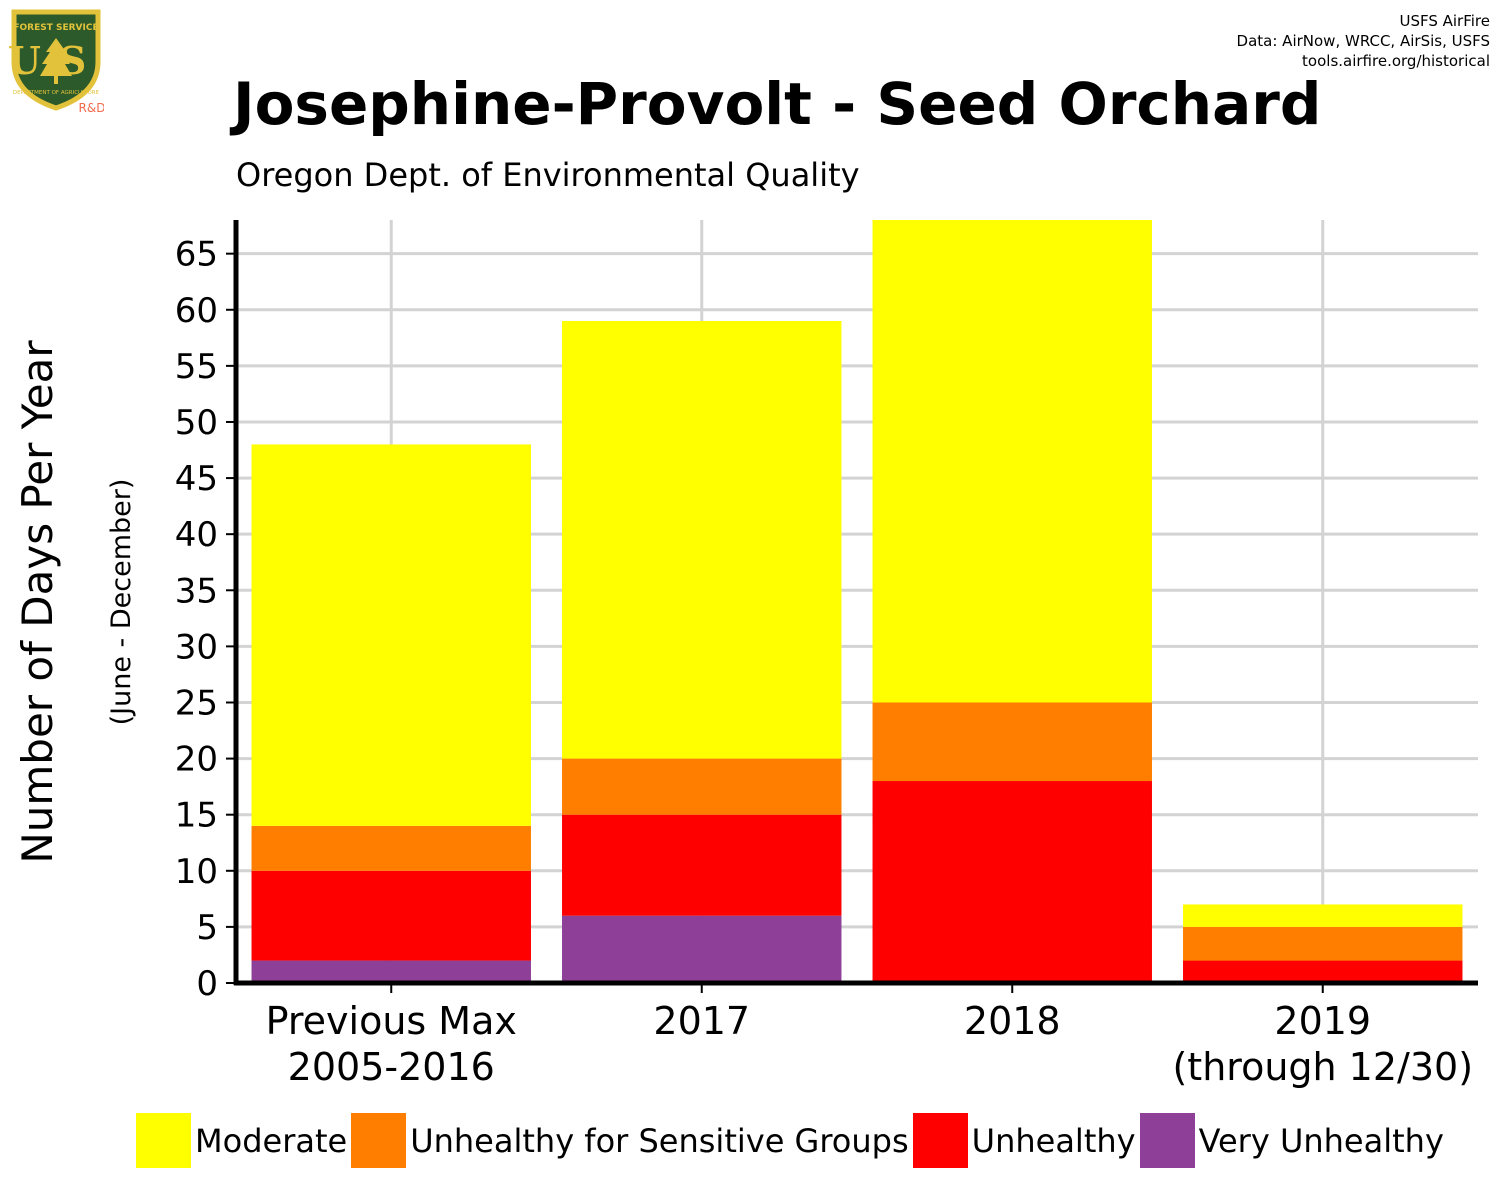 The width and height of the screenshot is (1500, 1200). I want to click on logo-top-text: FOREST SERVICE, so click(55, 28).